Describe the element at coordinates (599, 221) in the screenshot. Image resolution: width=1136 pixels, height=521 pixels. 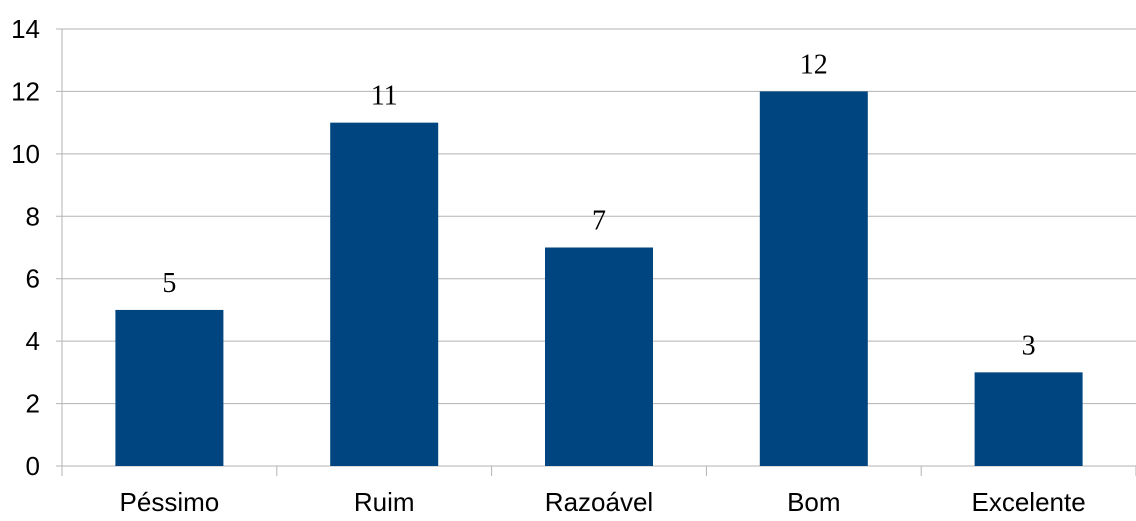
I see `data-label: 7` at that location.